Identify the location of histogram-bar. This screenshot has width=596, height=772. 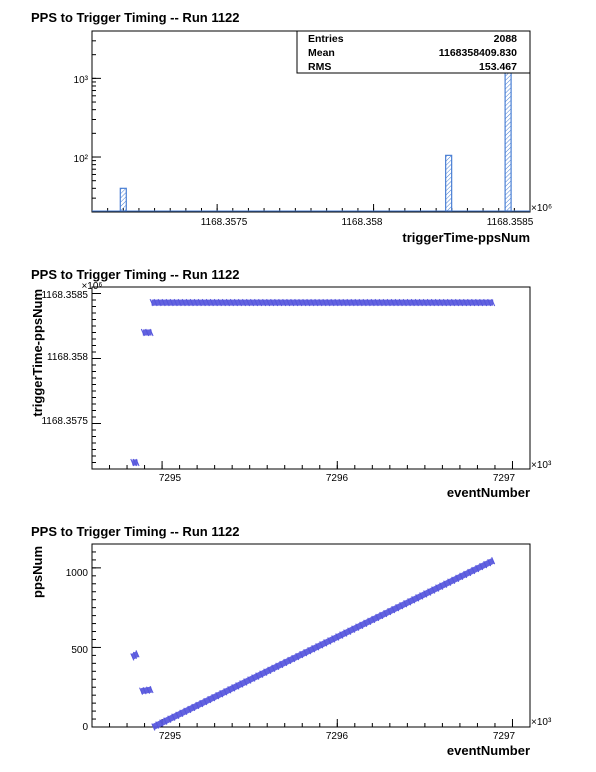
(123, 199).